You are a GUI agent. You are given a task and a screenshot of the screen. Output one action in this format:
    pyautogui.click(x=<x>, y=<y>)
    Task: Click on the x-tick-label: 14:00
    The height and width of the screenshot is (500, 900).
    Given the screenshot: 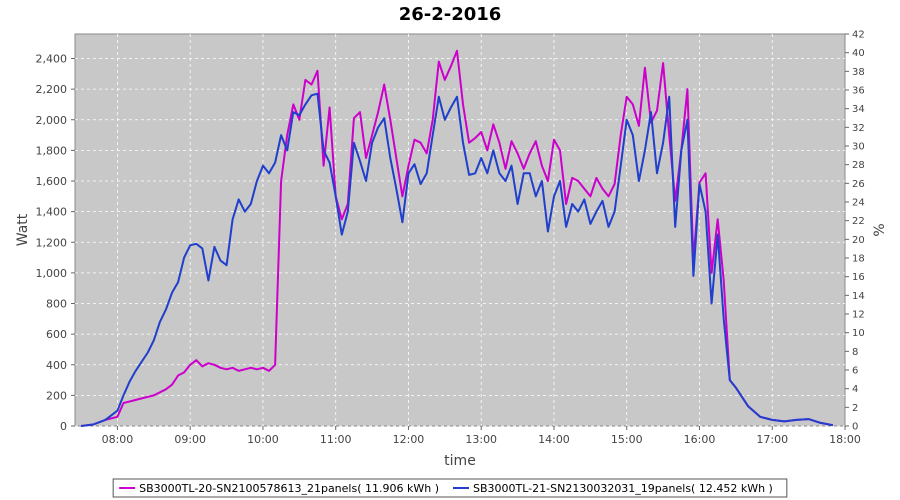 What is the action you would take?
    pyautogui.click(x=554, y=439)
    